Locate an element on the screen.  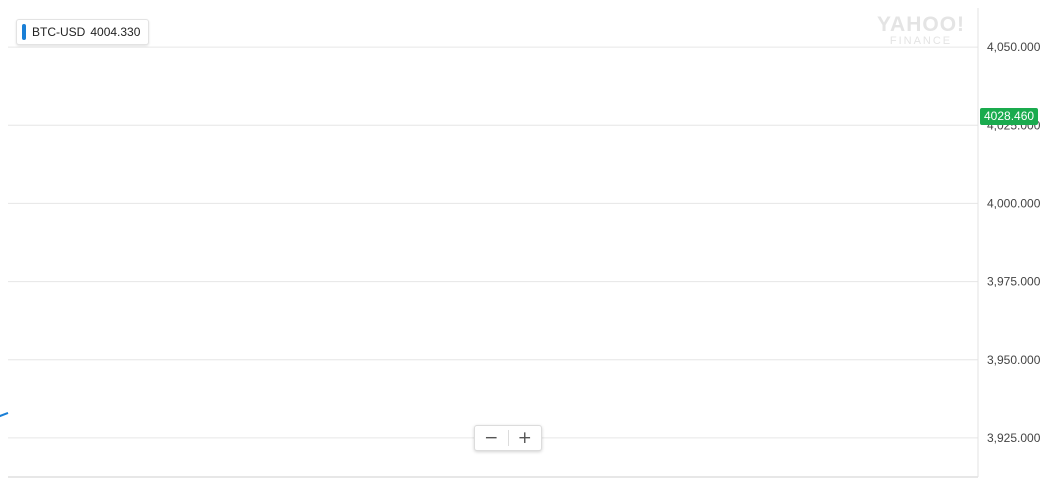
legend: BTC-USD 4004.330 is located at coordinates (83, 32).